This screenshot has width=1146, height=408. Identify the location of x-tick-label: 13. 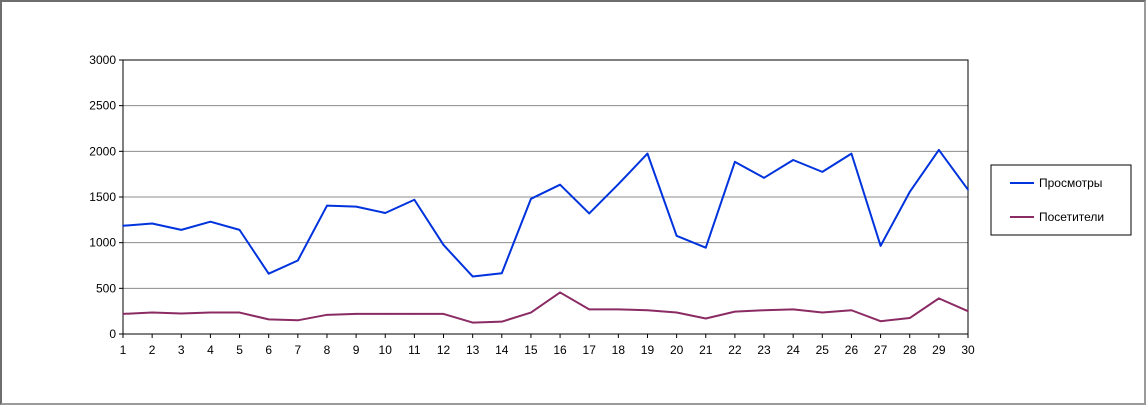
(473, 350).